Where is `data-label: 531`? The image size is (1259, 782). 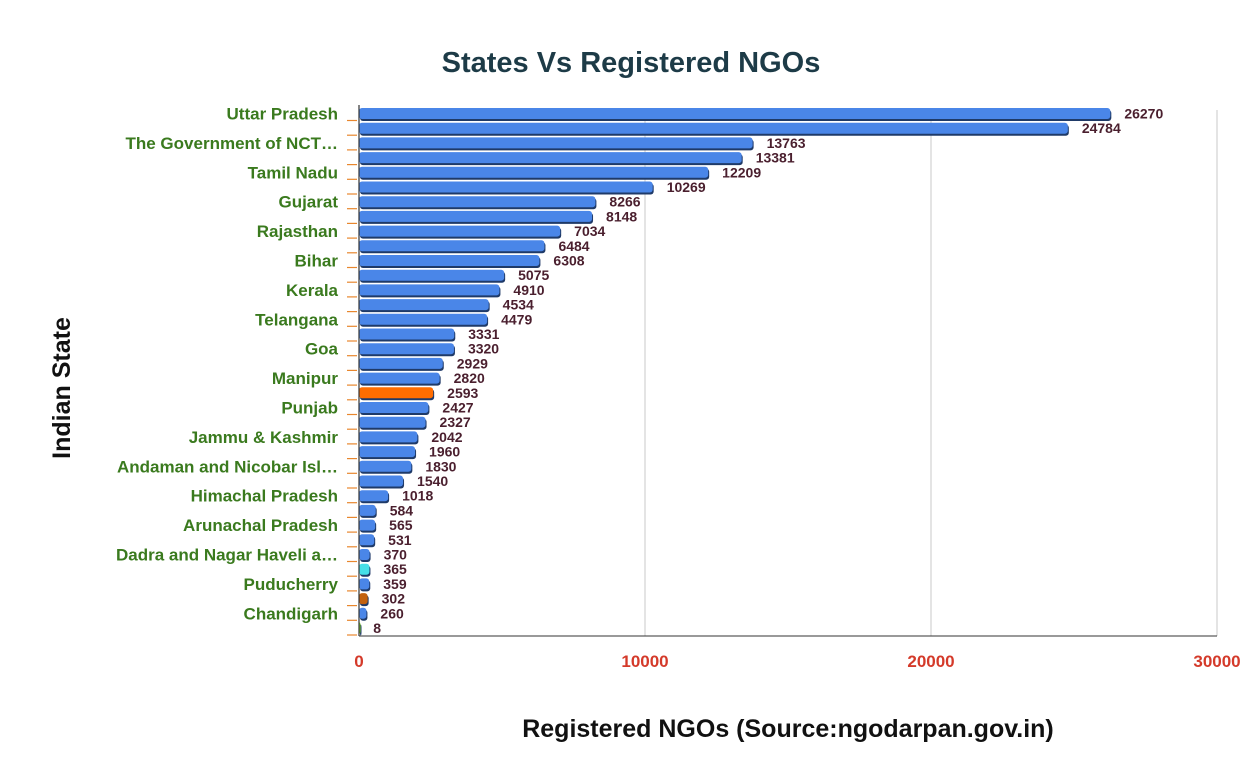
data-label: 531 is located at coordinates (400, 540).